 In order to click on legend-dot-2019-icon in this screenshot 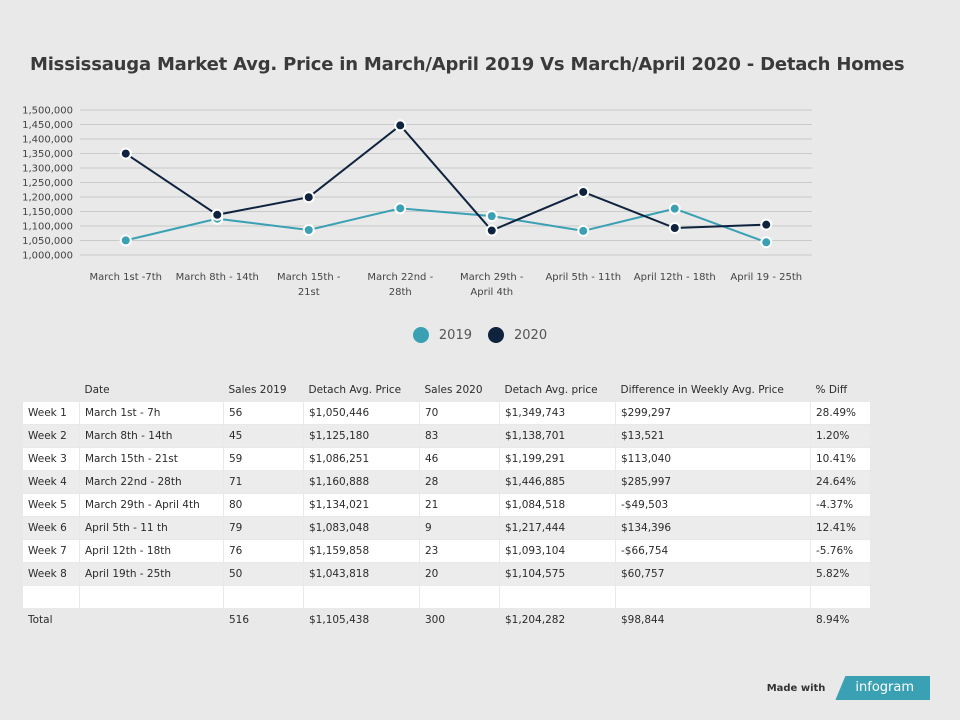, I will do `click(420, 335)`.